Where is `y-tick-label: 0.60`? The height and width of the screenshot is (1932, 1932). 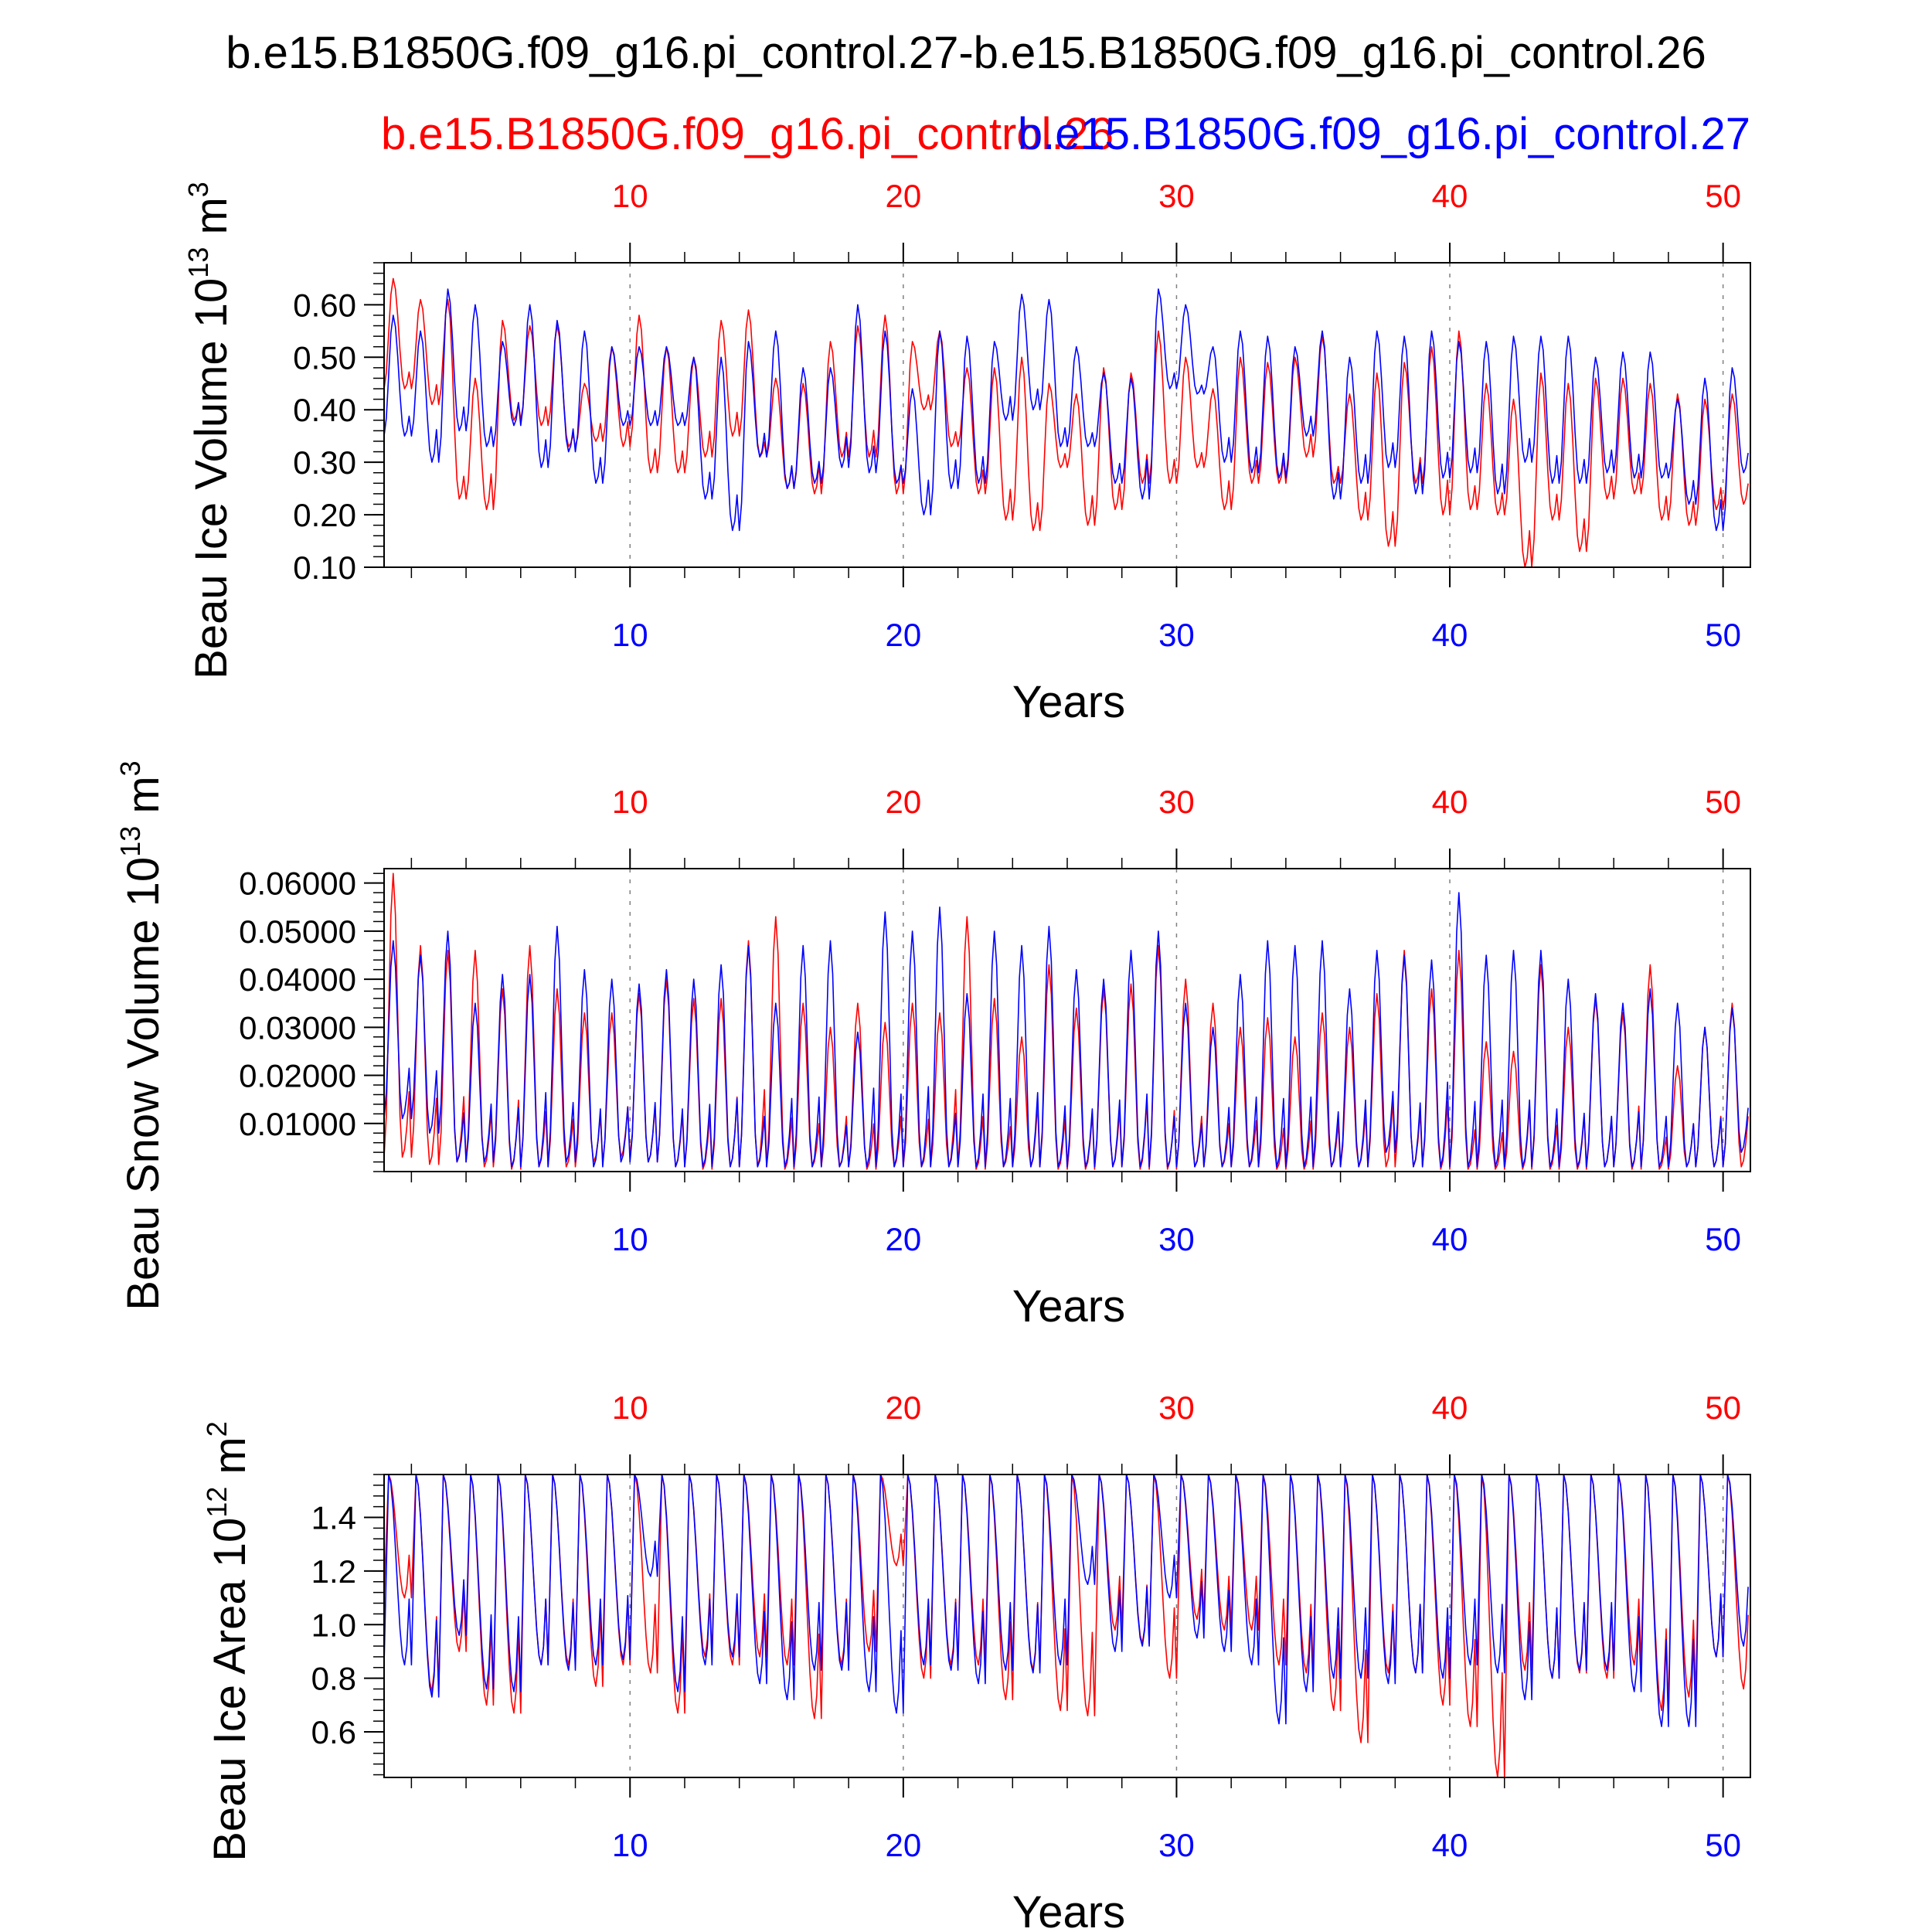 y-tick-label: 0.60 is located at coordinates (324, 305).